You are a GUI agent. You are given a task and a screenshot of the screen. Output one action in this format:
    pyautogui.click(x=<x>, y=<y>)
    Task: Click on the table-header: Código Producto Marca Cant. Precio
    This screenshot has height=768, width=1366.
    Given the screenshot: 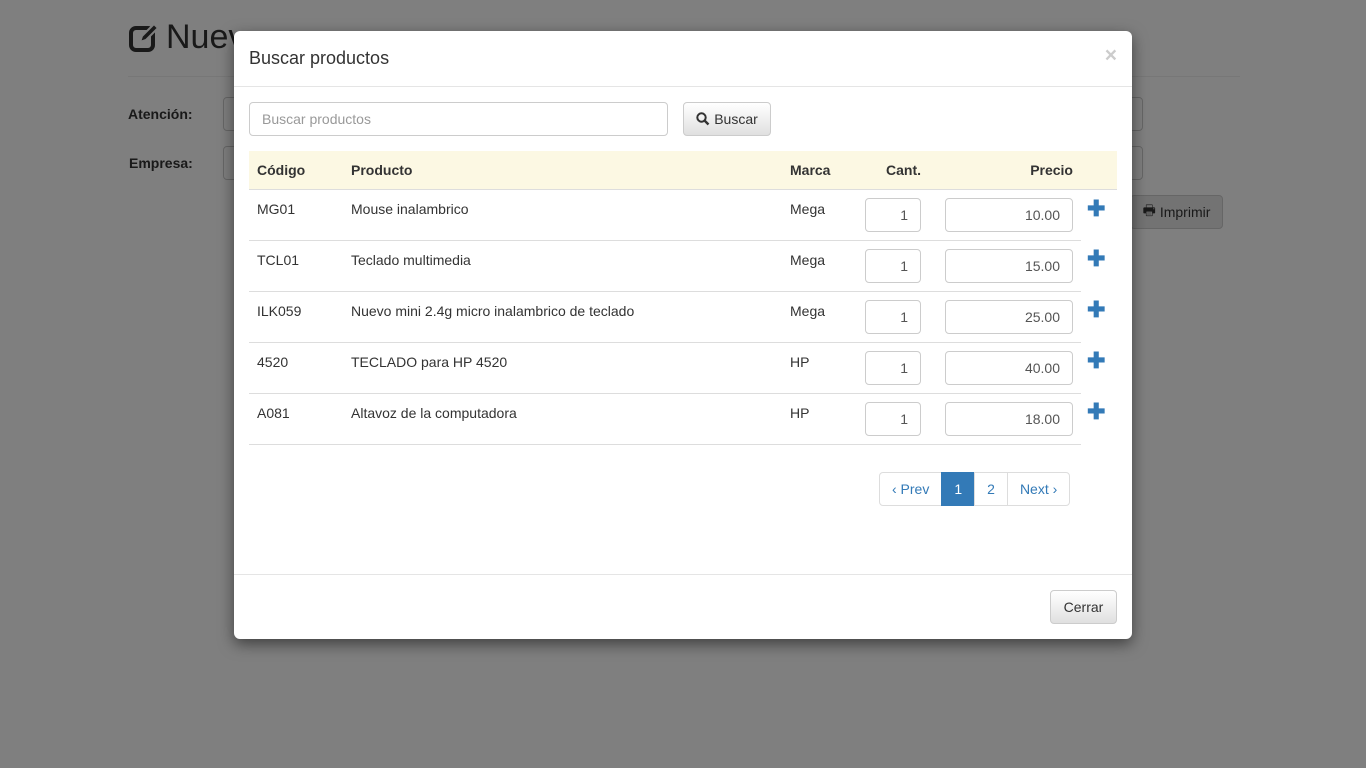 What is the action you would take?
    pyautogui.click(x=683, y=170)
    